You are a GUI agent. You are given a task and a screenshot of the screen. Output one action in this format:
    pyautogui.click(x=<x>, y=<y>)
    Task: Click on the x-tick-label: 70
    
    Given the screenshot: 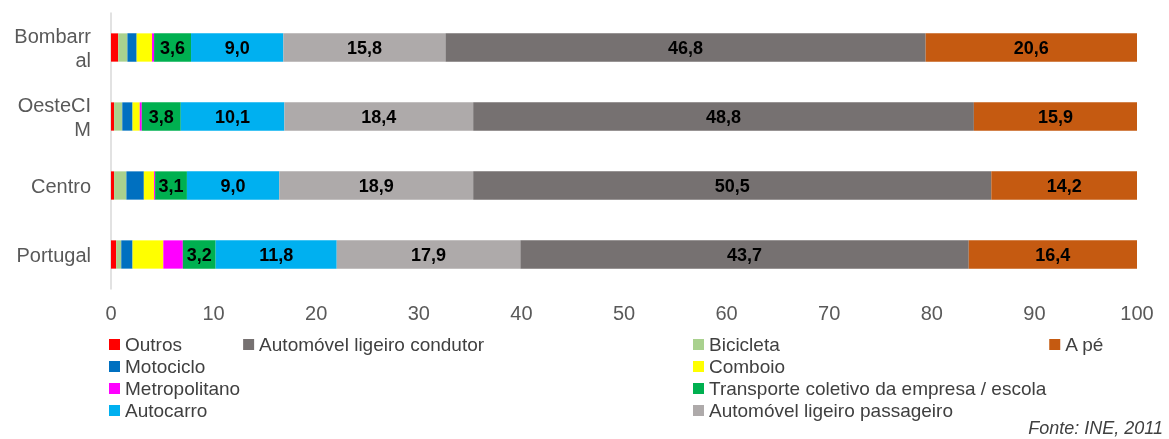 What is the action you would take?
    pyautogui.click(x=829, y=313)
    